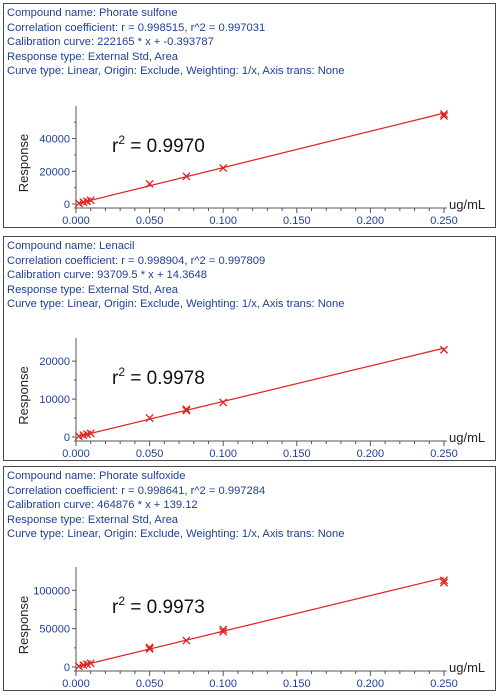 This screenshot has width=501, height=698. I want to click on calibration-curve-value: 222165 * x + -0.393787, so click(155, 42).